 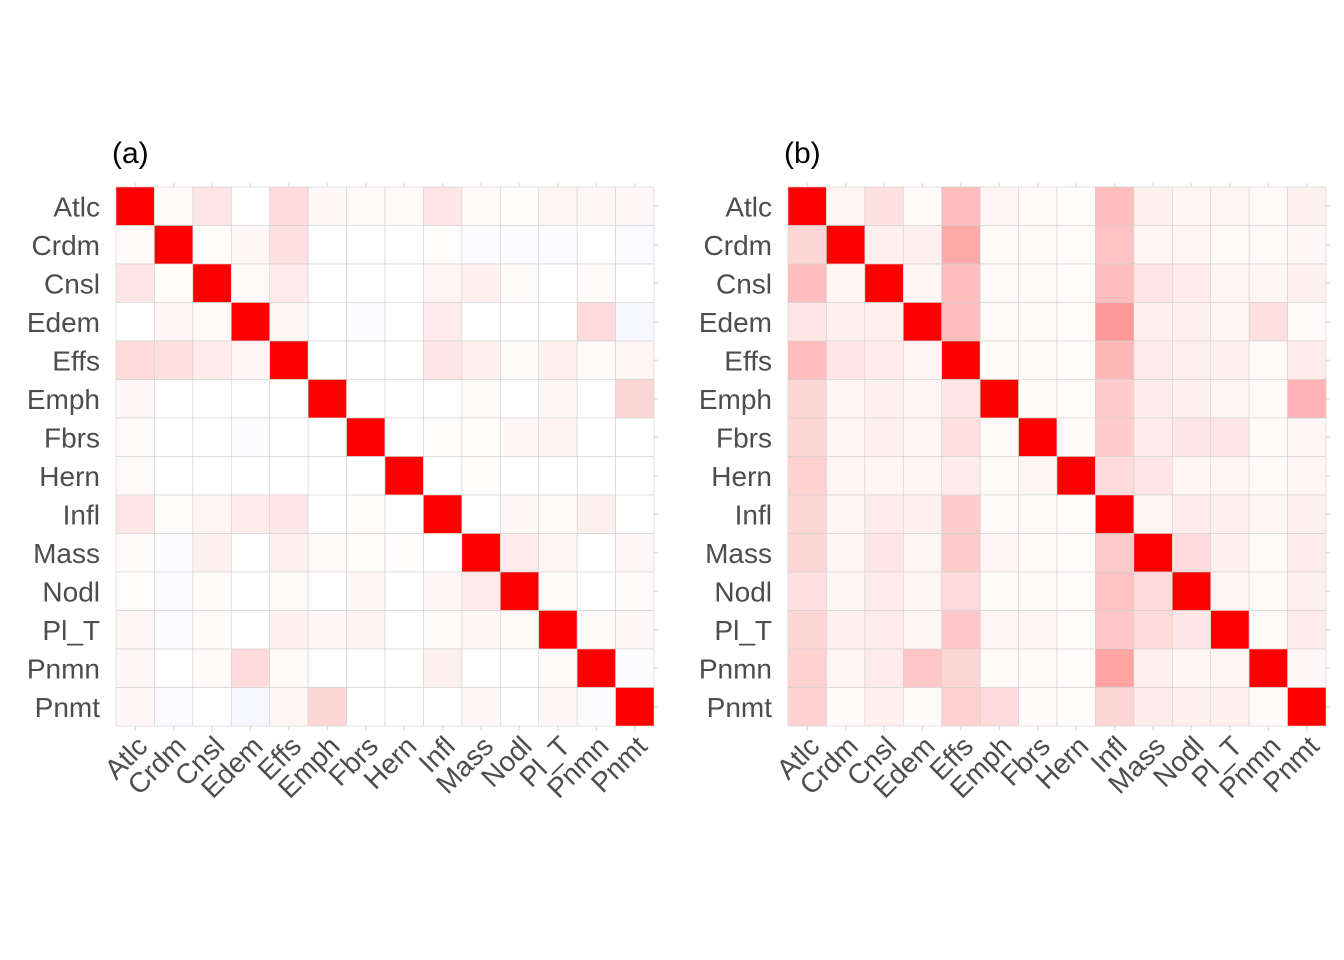 What do you see at coordinates (63, 399) in the screenshot?
I see `y-tick-label: Emph` at bounding box center [63, 399].